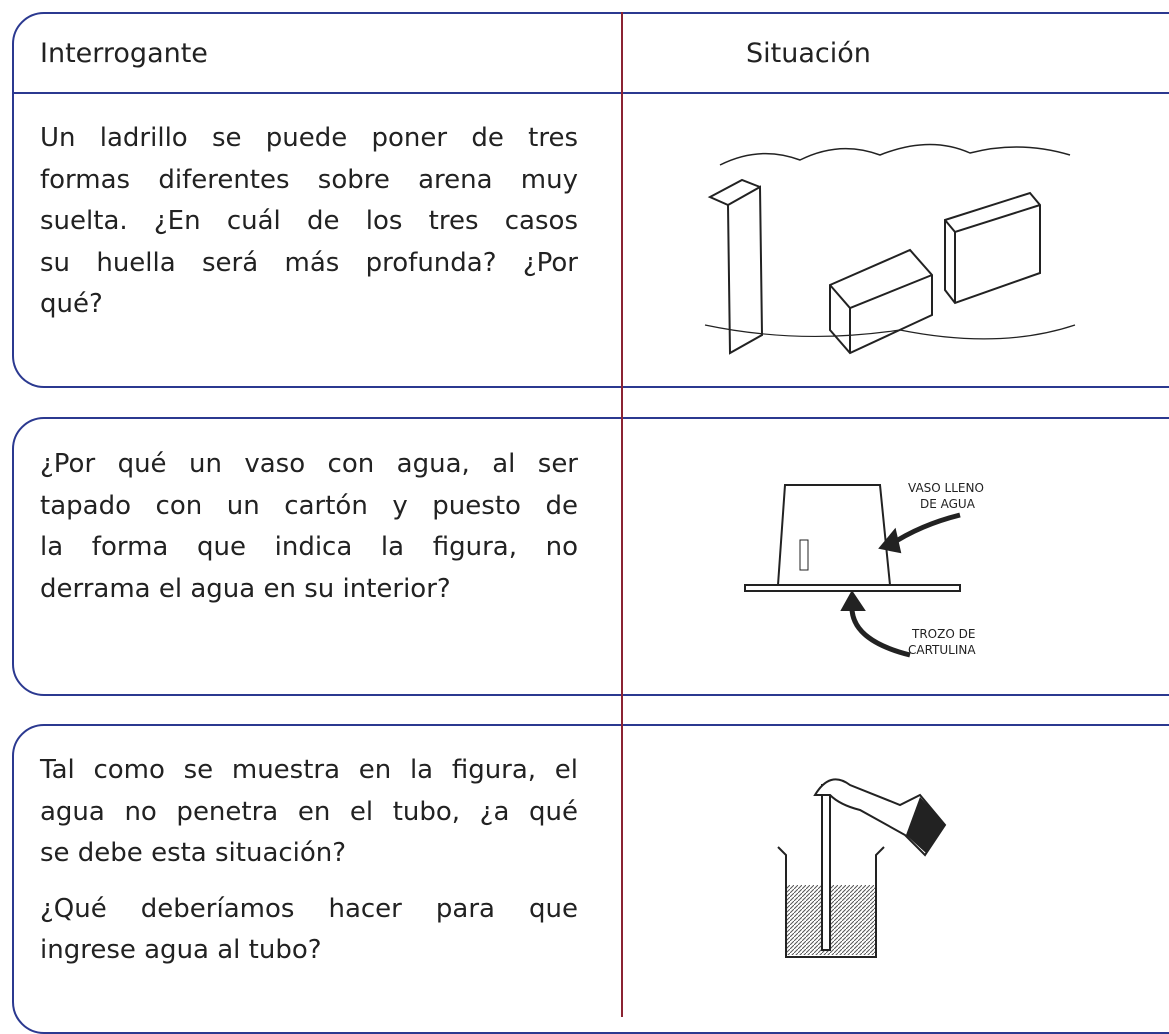  What do you see at coordinates (124, 53) in the screenshot?
I see `header-cell: Interrogante` at bounding box center [124, 53].